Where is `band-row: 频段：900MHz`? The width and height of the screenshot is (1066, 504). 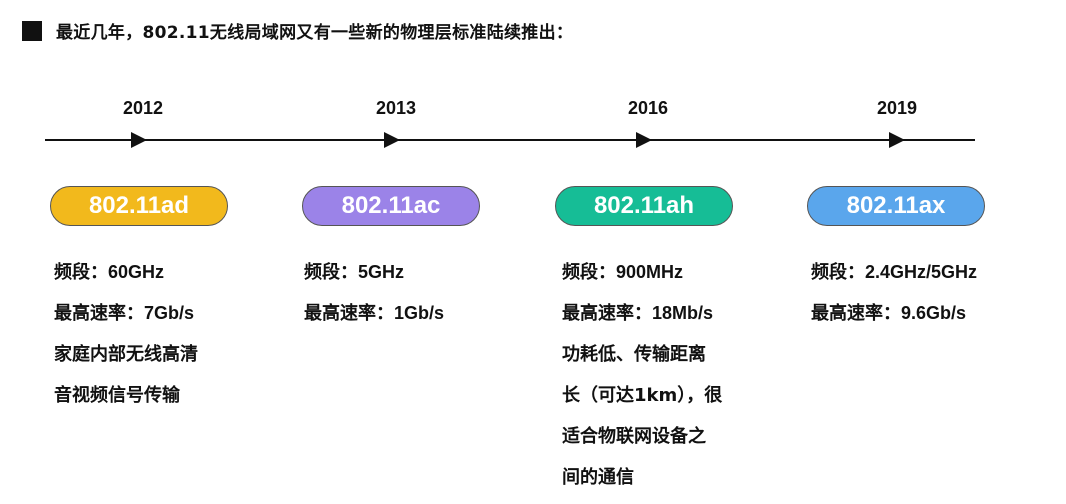
band-row: 频段：900MHz is located at coordinates (642, 272).